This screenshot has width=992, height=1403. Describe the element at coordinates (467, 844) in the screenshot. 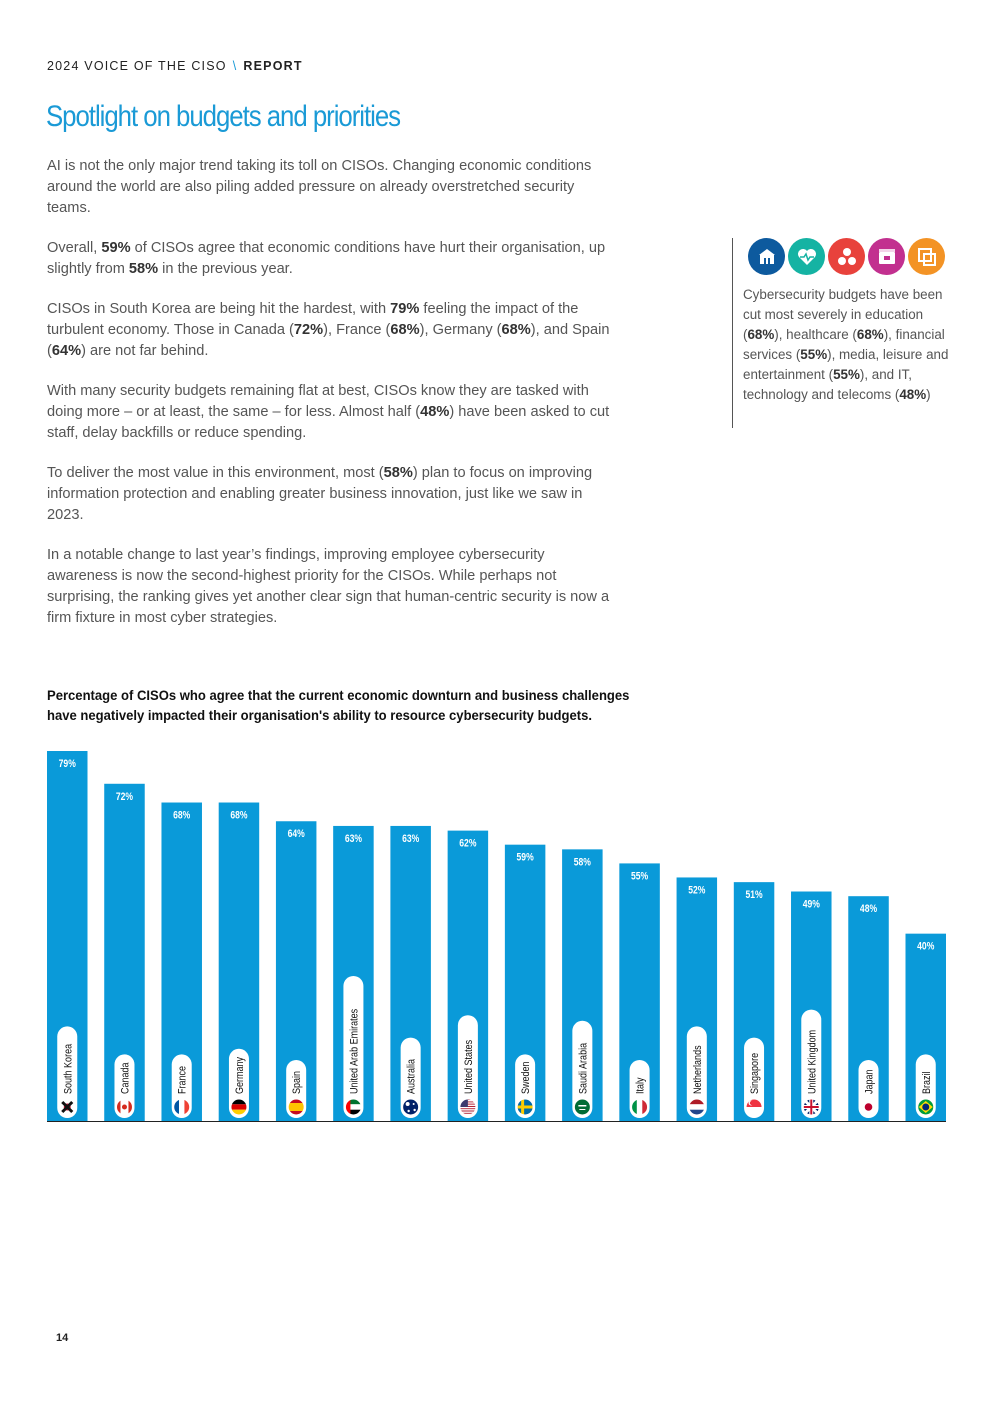

I see `bar-value-label: 62%` at that location.